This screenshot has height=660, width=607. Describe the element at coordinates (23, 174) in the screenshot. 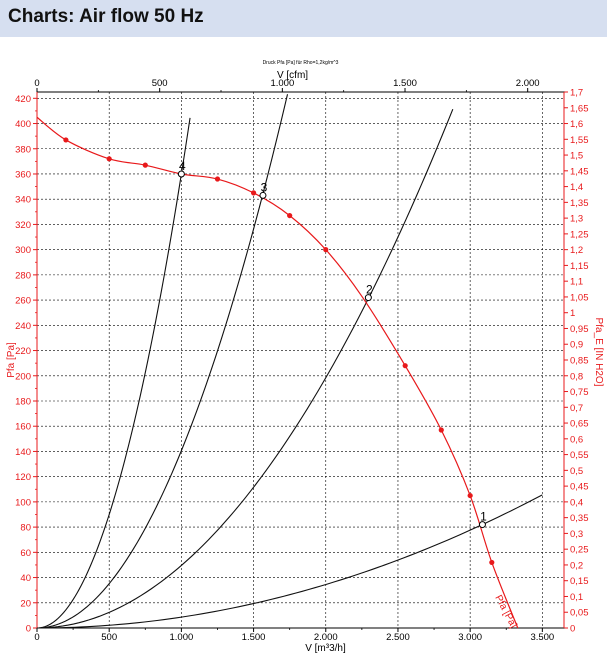

I see `y-left-tick-label: 360` at that location.